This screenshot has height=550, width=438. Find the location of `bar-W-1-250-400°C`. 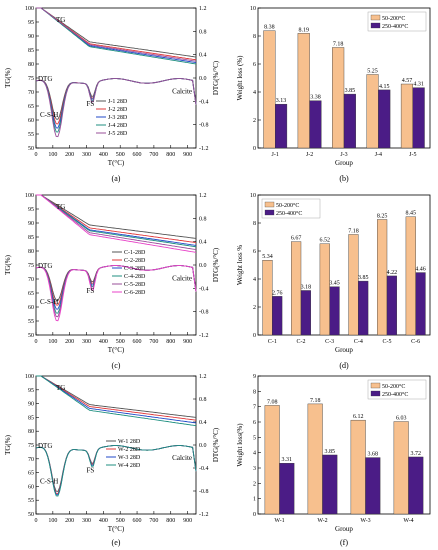

bar-W-1-250-400°C is located at coordinates (287, 489).